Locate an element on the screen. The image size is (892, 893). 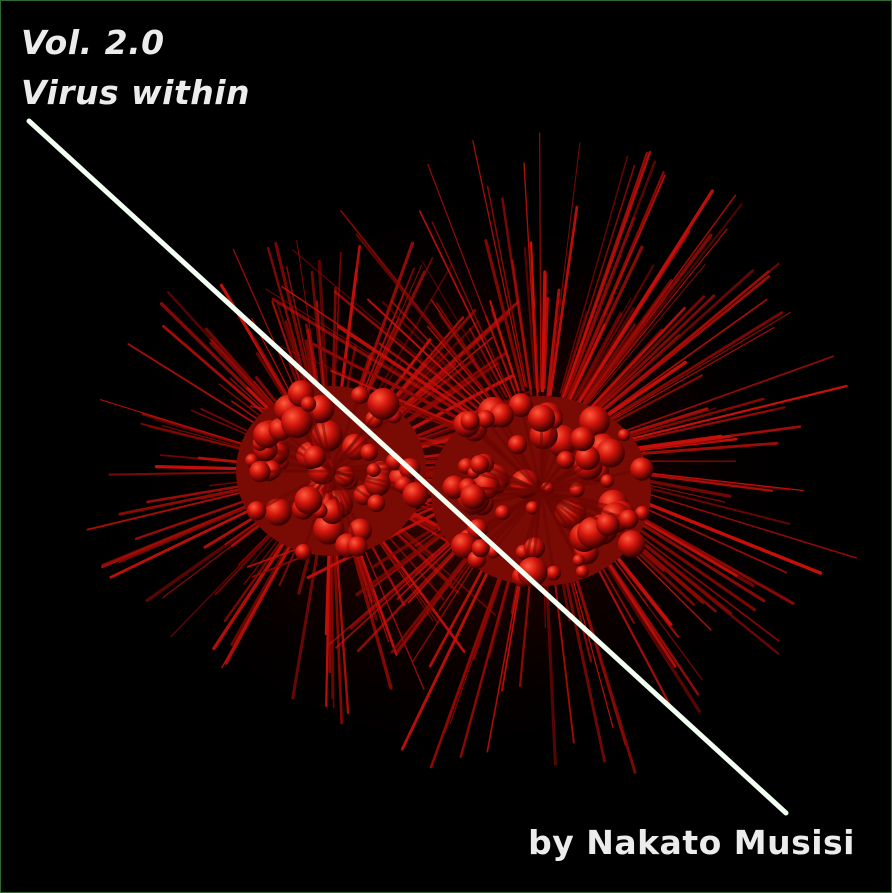
volume-label: Vol. 2.0 is located at coordinates (93, 42).